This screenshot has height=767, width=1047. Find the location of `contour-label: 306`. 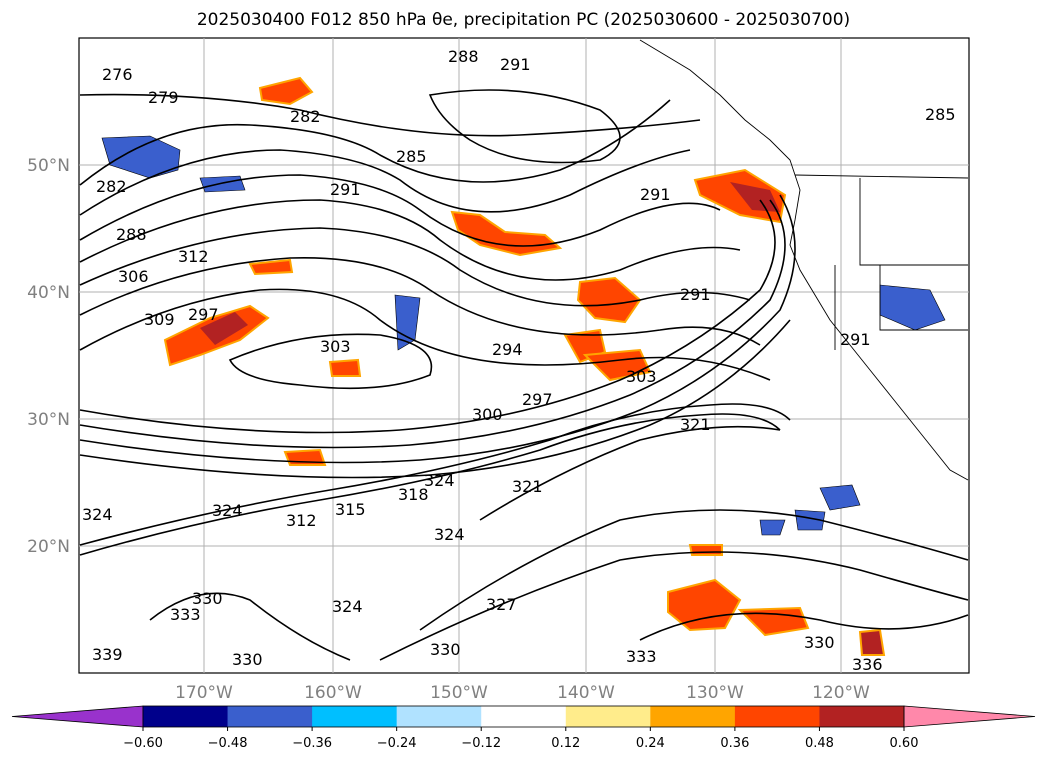

contour-label: 306 is located at coordinates (133, 276).